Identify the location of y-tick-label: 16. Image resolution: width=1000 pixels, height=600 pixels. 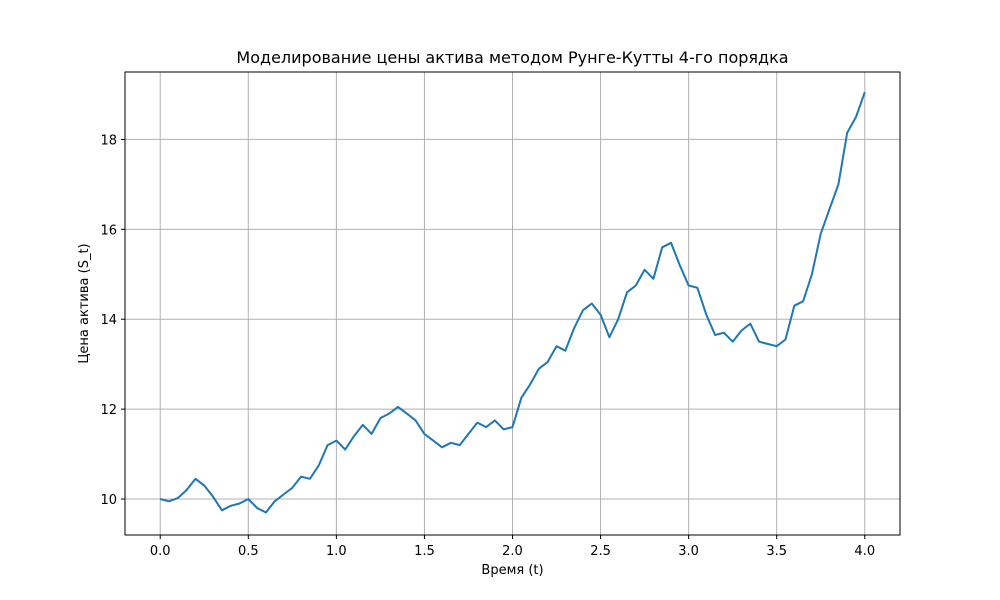
(108, 230).